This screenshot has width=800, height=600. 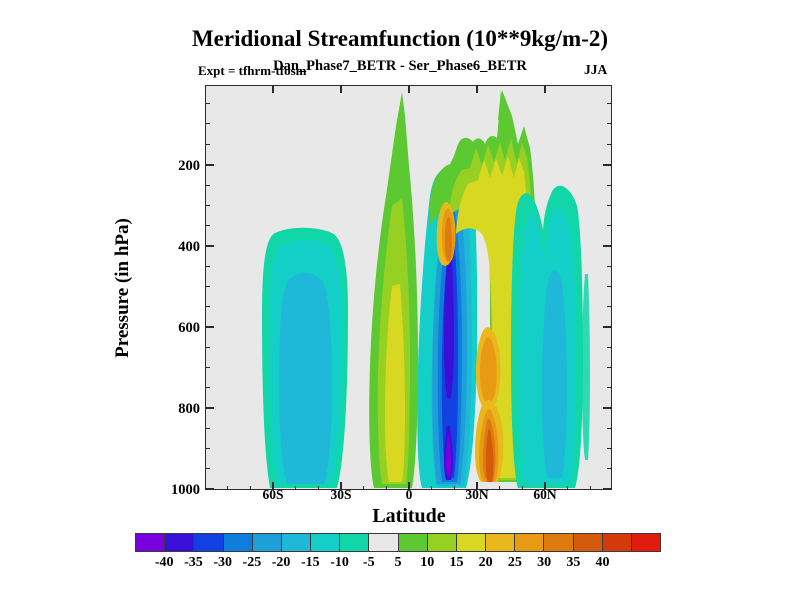 I want to click on y-tick-label: 600, so click(x=189, y=328).